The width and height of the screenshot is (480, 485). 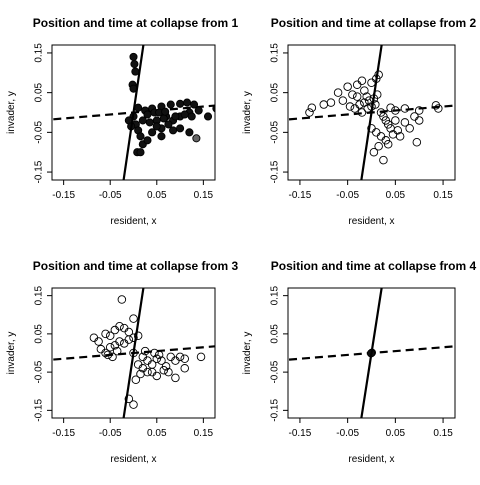 I want to click on plot-frame, so click(x=371, y=112).